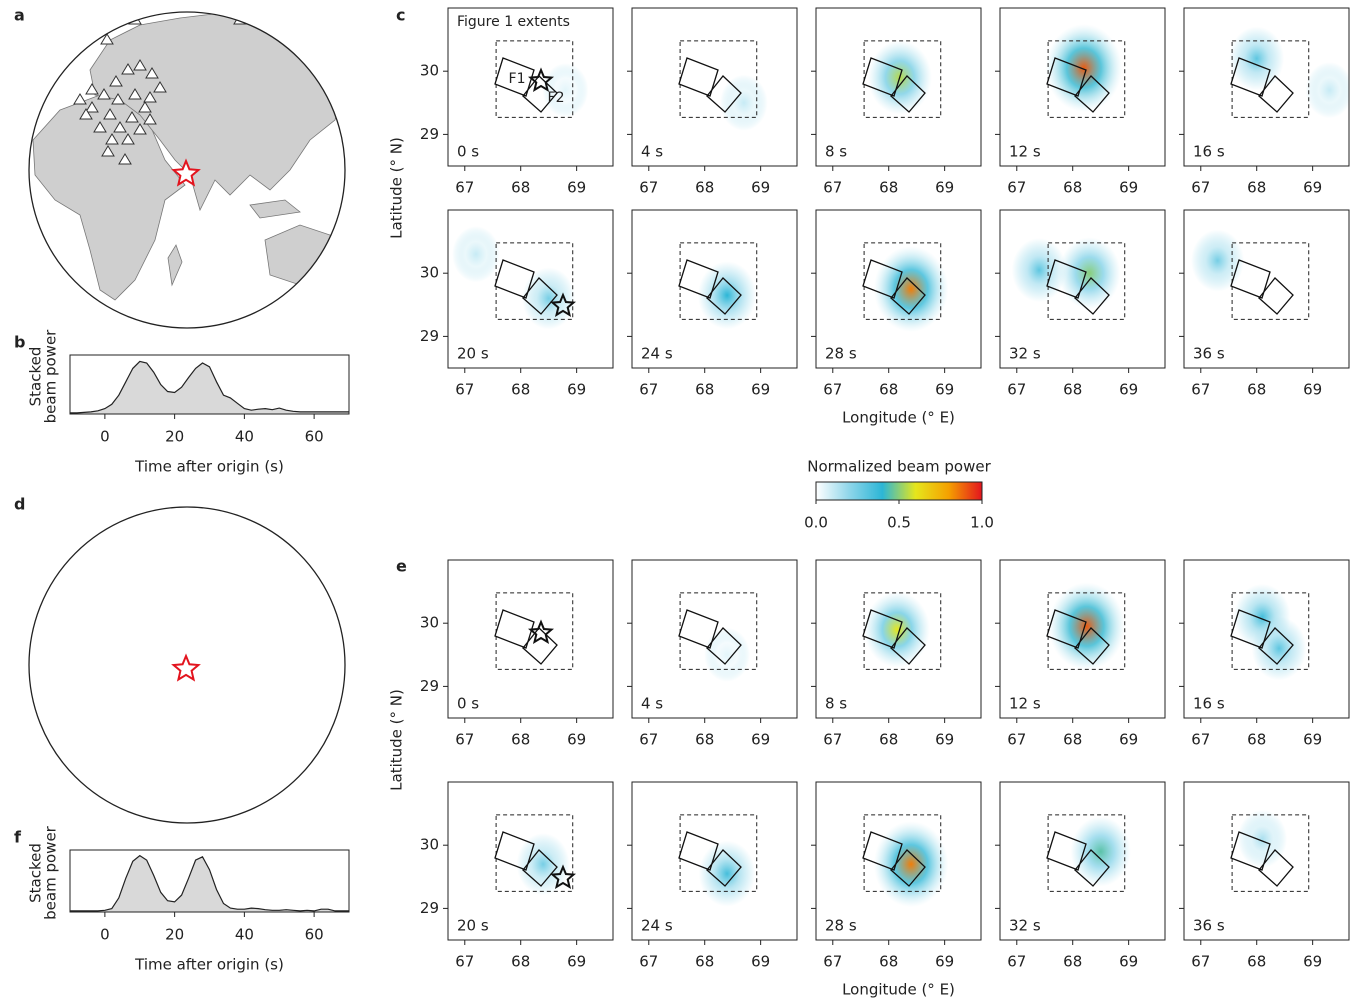 The height and width of the screenshot is (1000, 1358). What do you see at coordinates (209, 883) in the screenshot?
I see `area-fill` at bounding box center [209, 883].